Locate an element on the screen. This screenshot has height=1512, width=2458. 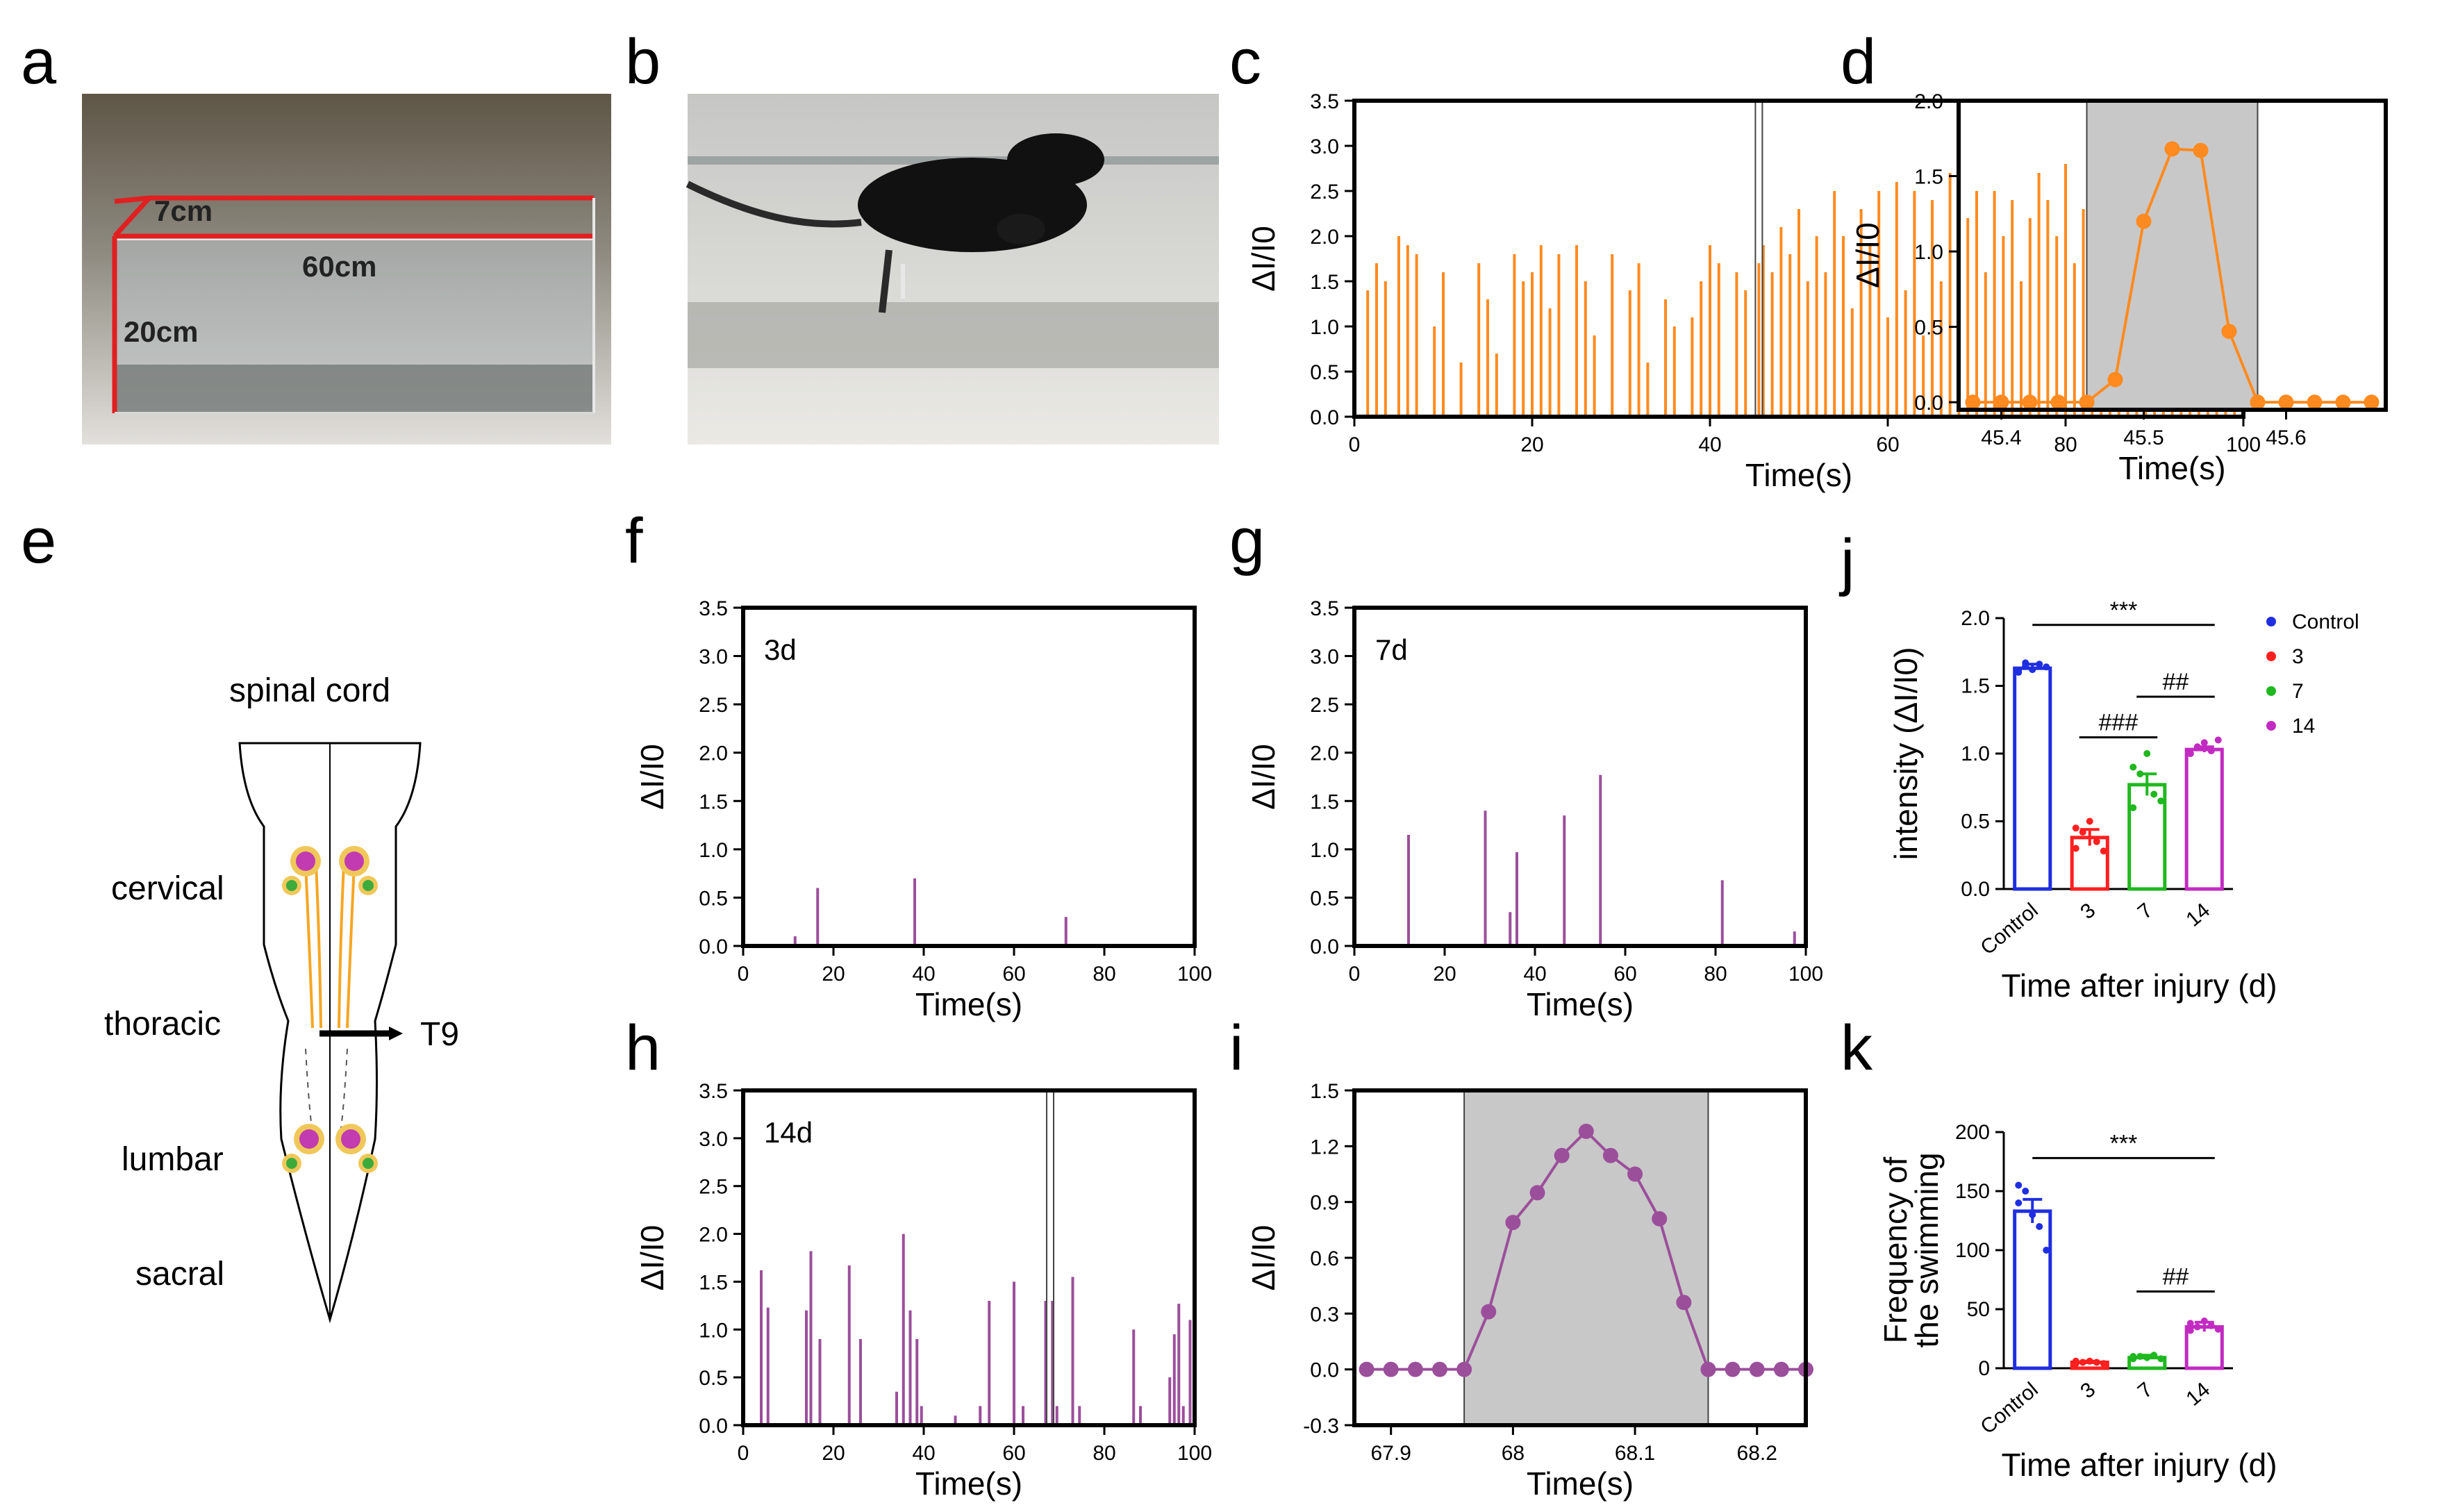
panel-label-j: j is located at coordinates (1846, 562).